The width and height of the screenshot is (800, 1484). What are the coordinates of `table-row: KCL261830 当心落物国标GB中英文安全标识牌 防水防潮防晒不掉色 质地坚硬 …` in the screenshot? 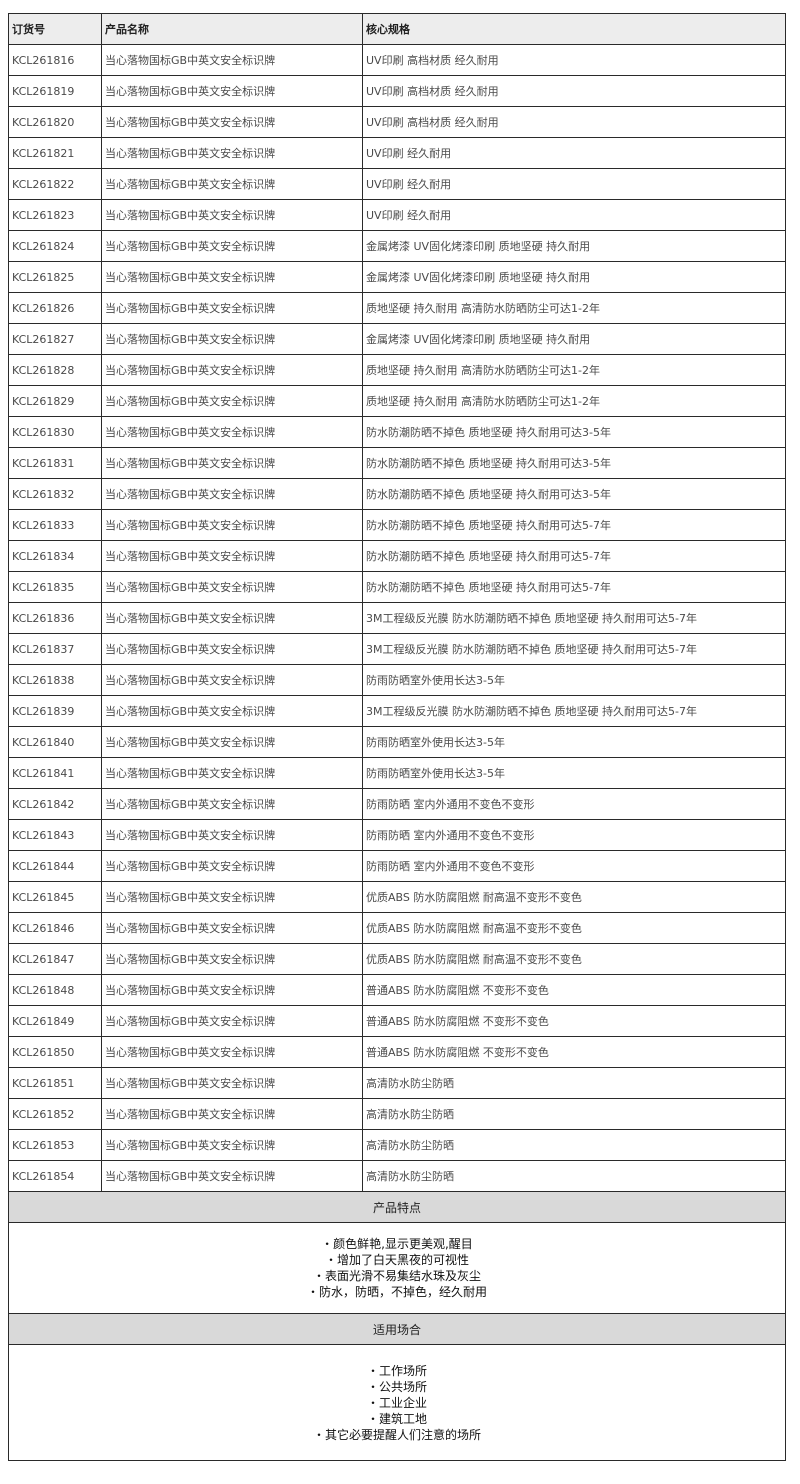 It's located at (397, 432).